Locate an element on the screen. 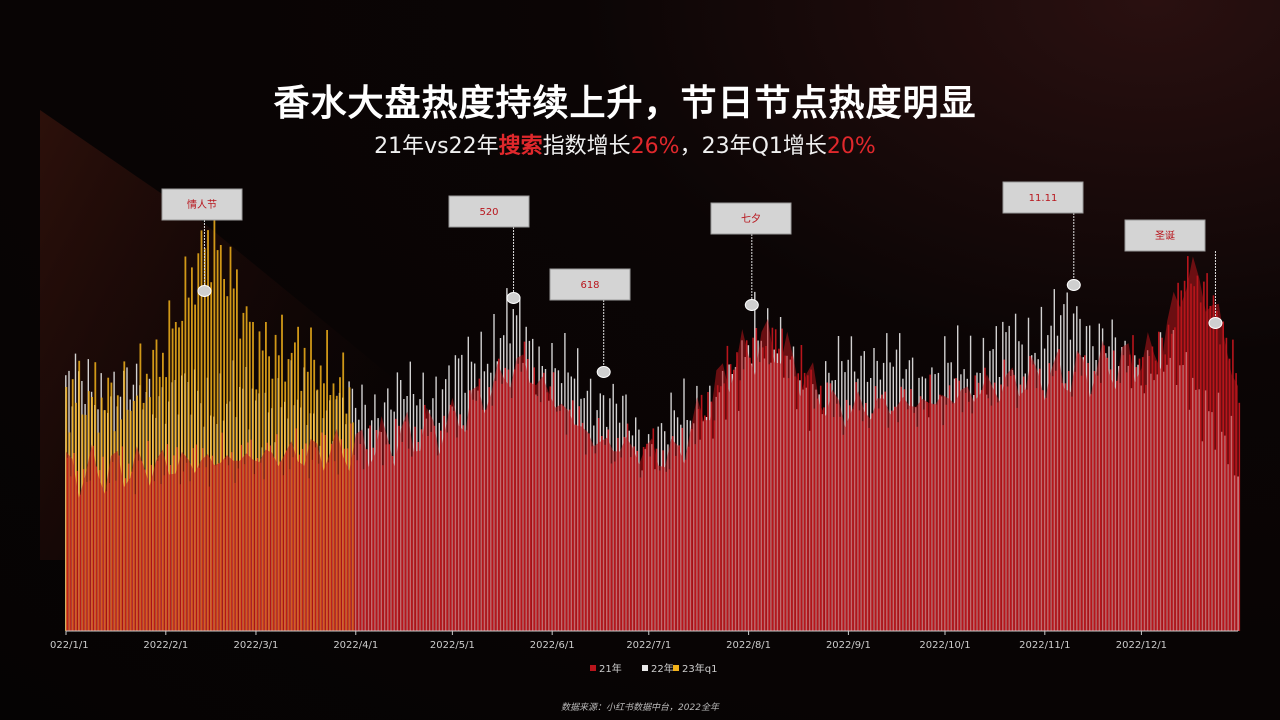 Image resolution: width=1280 pixels, height=720 pixels. chart-legend: 21年 22年 23年q1 is located at coordinates (653, 668).